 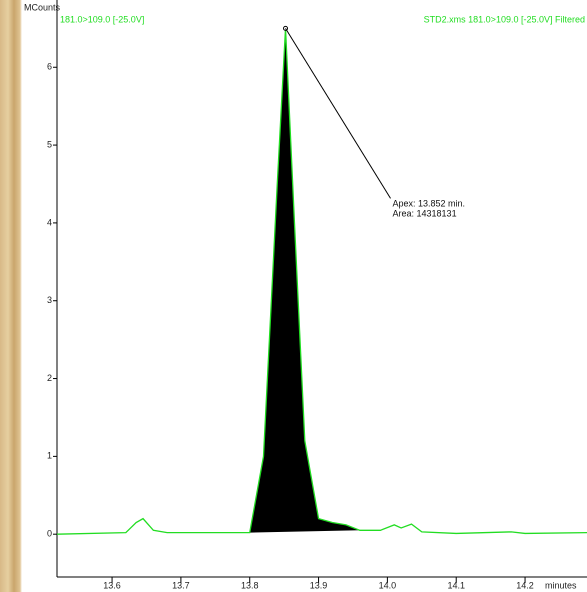 I want to click on x-tick-label: 14.1, so click(x=456, y=585).